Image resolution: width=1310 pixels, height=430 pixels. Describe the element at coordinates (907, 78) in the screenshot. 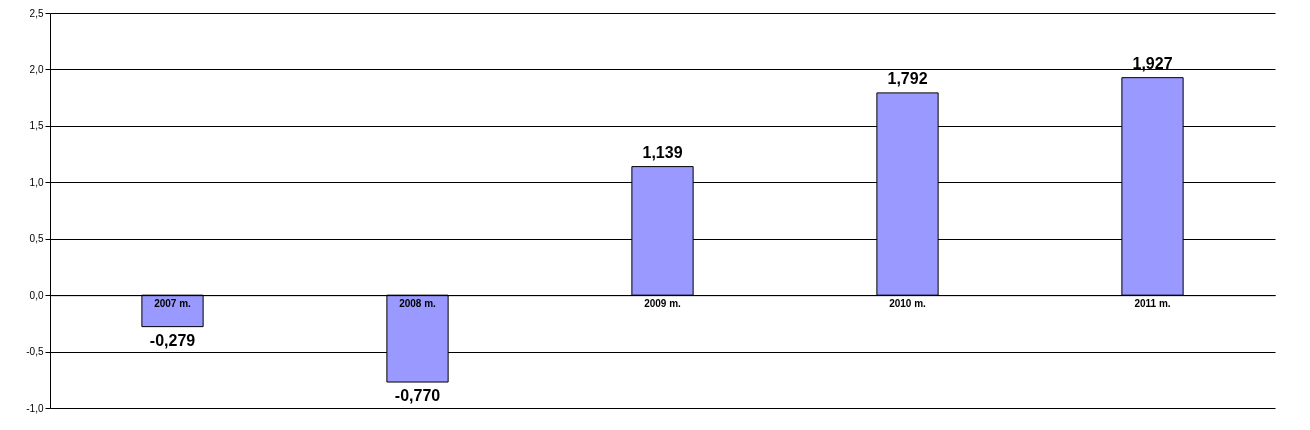

I see `data-label: 1,792` at that location.